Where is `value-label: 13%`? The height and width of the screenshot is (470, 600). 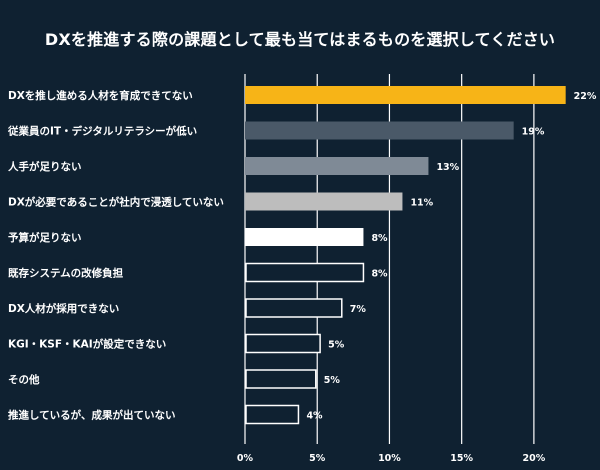
value-label: 13% is located at coordinates (447, 167).